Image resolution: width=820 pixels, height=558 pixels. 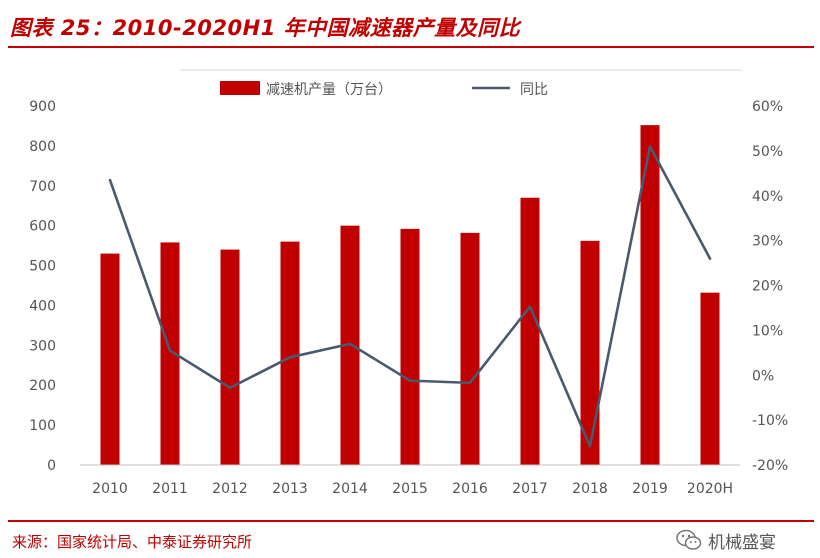 I want to click on x-tick-label: 2010, so click(x=110, y=489).